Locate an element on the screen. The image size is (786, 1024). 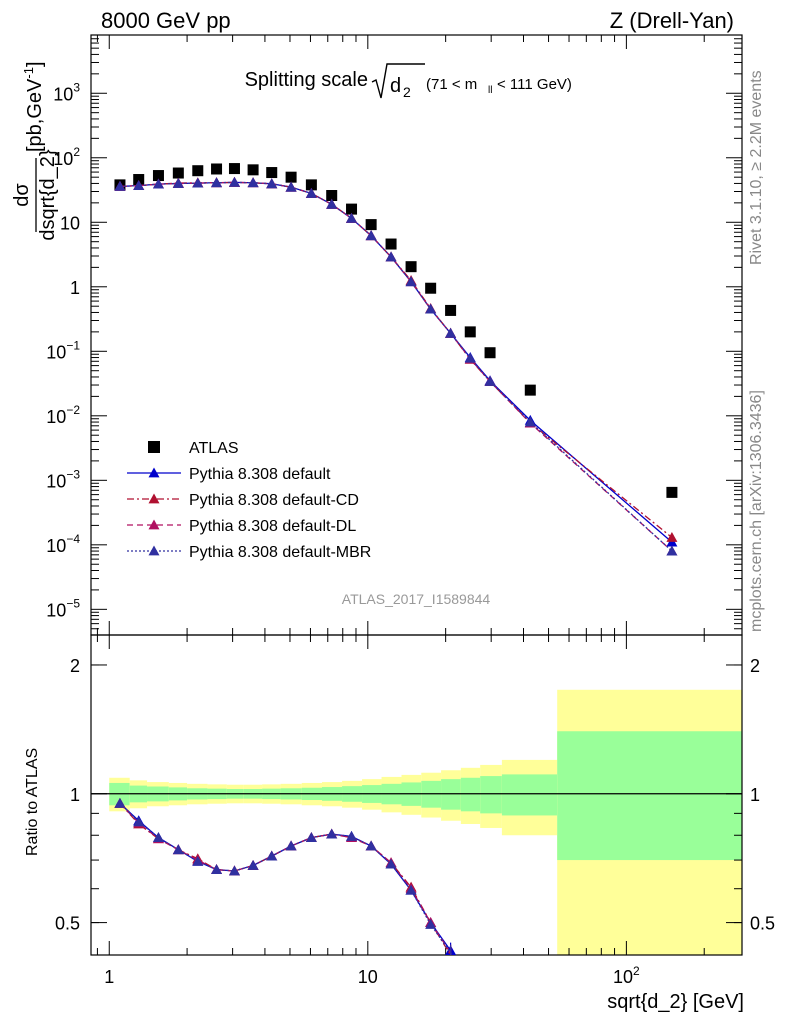
y-tick-label-sup: −5 is located at coordinates (73, 603).